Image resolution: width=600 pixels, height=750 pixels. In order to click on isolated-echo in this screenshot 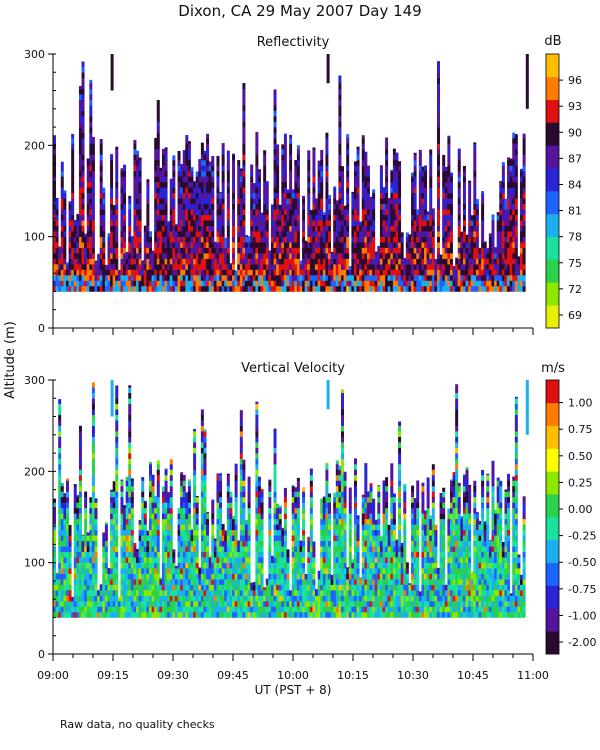, I will do `click(112, 72)`.